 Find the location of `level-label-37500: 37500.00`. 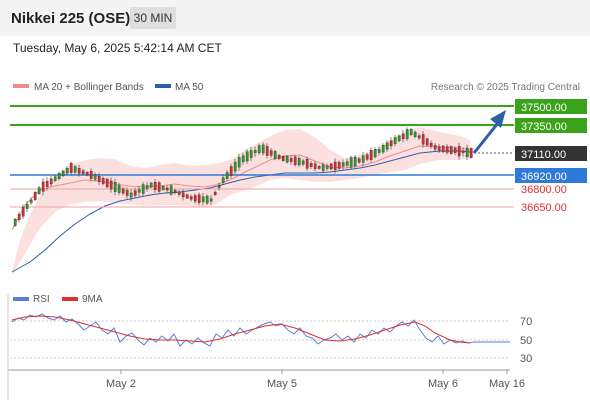

level-label-37500: 37500.00 is located at coordinates (544, 108).